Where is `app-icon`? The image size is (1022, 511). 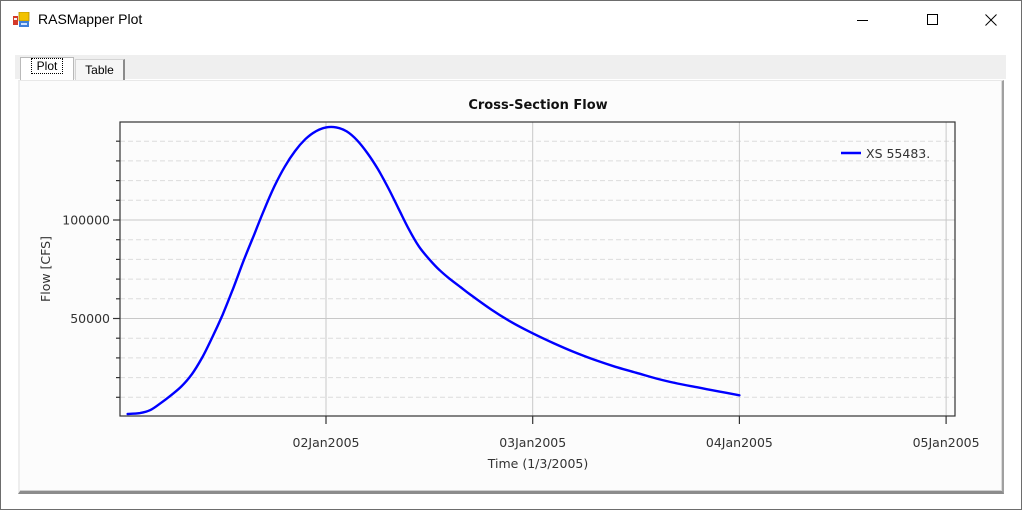 app-icon is located at coordinates (21, 19).